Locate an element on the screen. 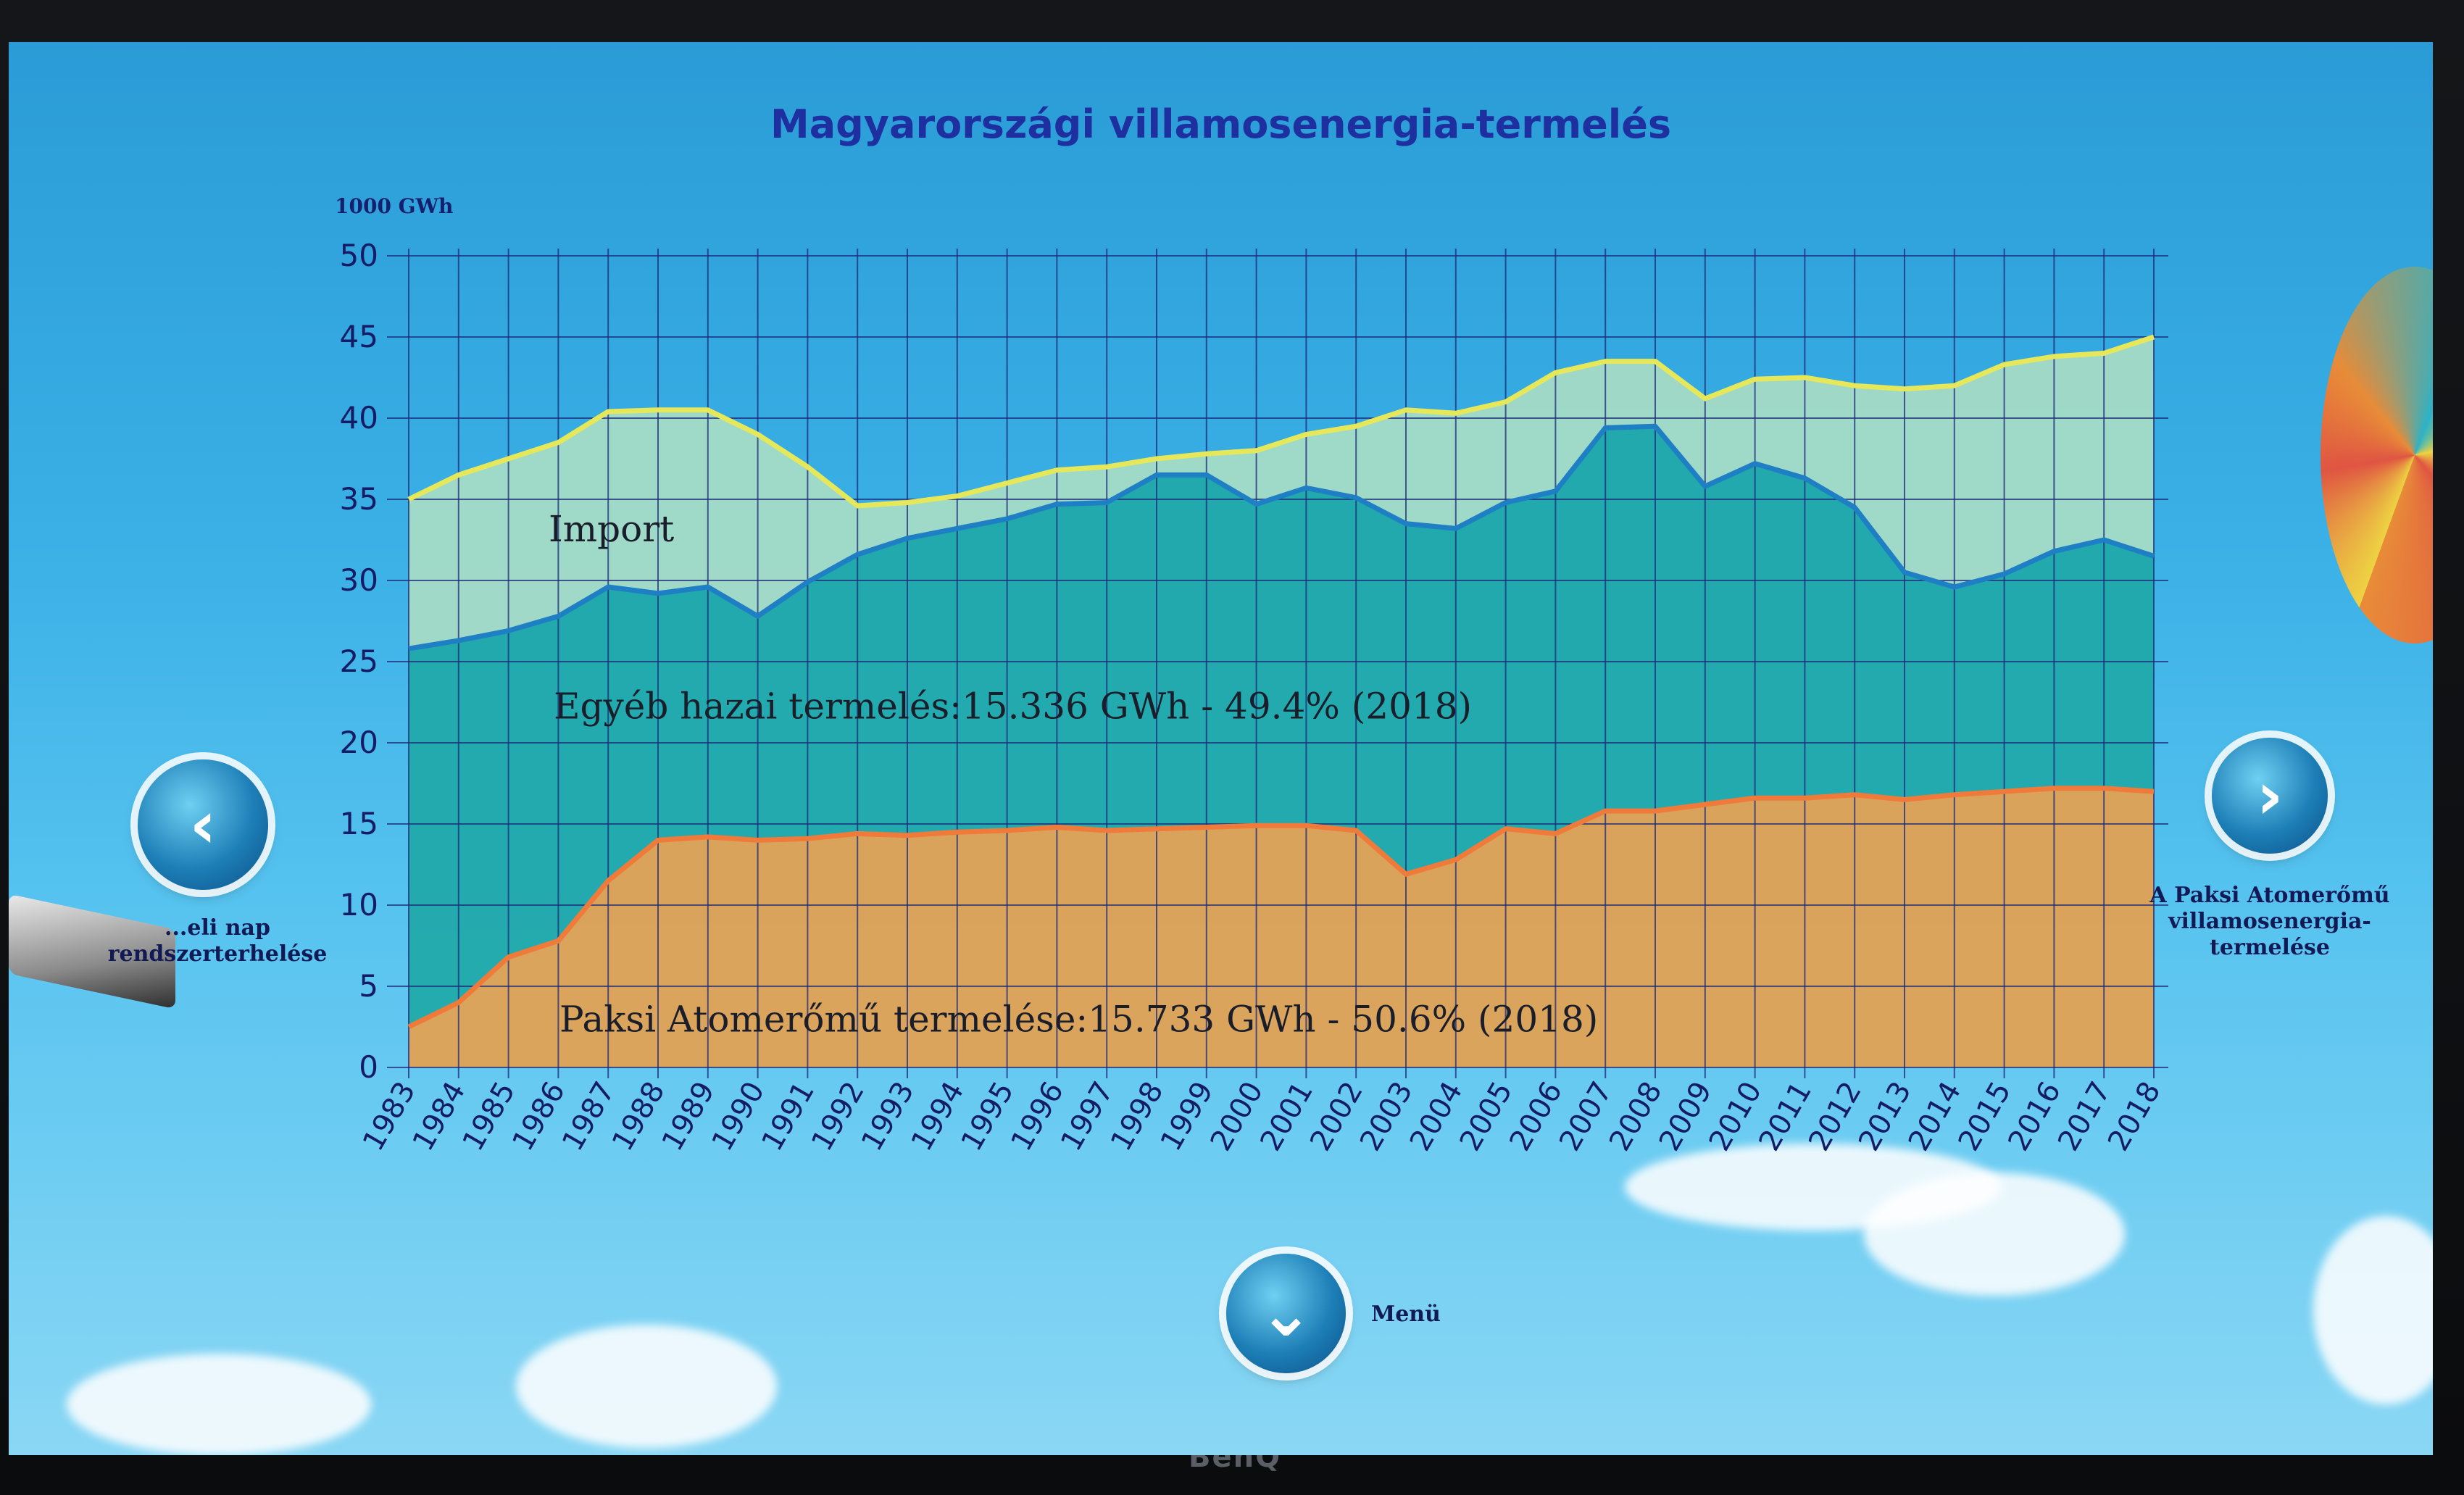  x-tick-label: 2013 is located at coordinates (1885, 1116).